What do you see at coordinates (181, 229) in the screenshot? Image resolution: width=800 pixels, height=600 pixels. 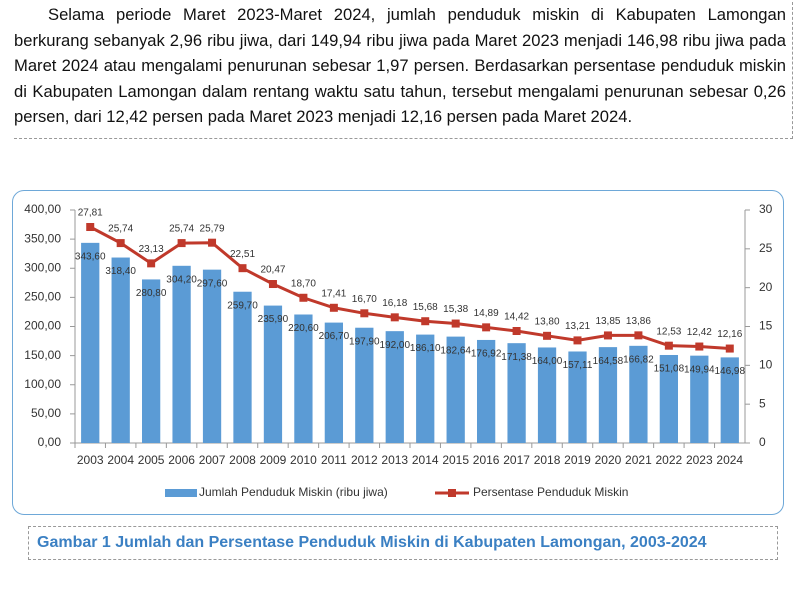 I see `line-value-label: 25,74` at bounding box center [181, 229].